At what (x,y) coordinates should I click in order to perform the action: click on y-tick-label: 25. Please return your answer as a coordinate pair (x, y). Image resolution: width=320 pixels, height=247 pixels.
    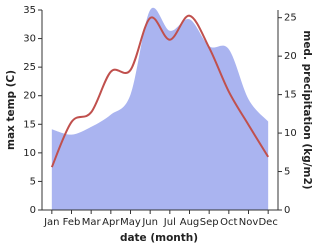
    Looking at the image, I should click on (29, 67).